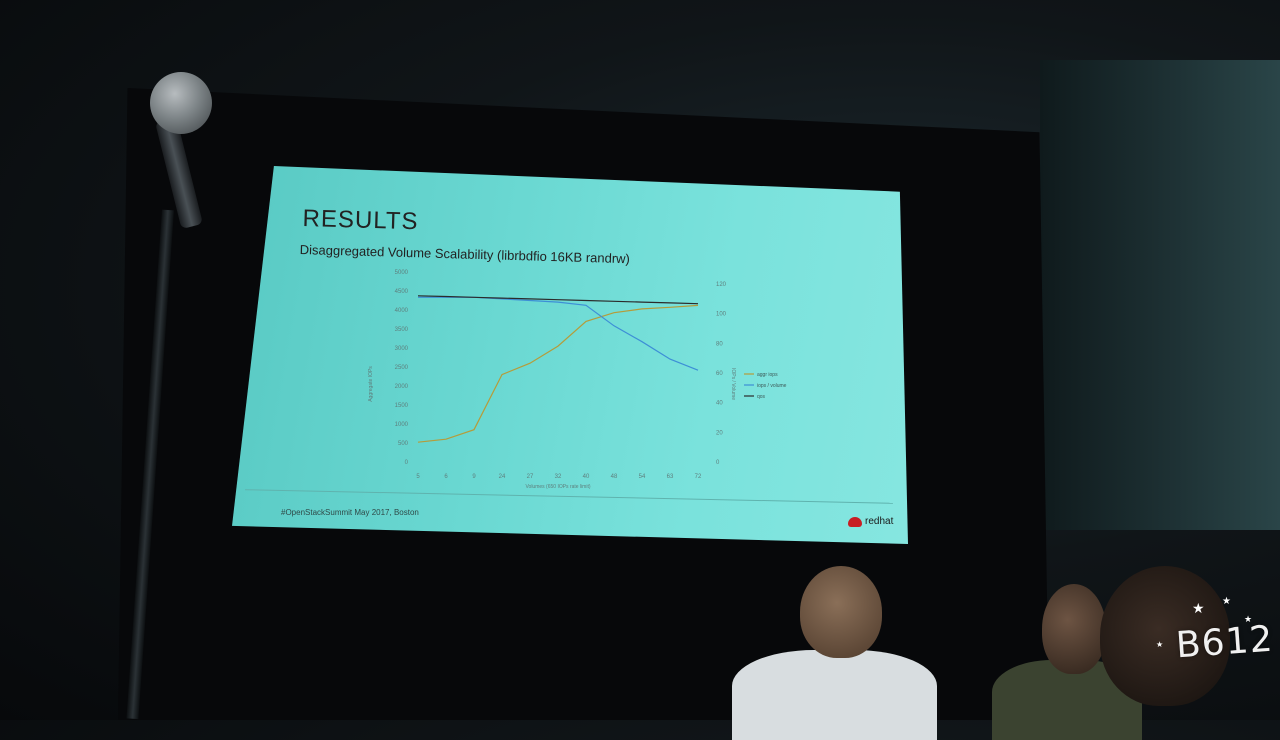 This screenshot has width=1280, height=740. I want to click on y-left-tick-label: 4000, so click(402, 311).